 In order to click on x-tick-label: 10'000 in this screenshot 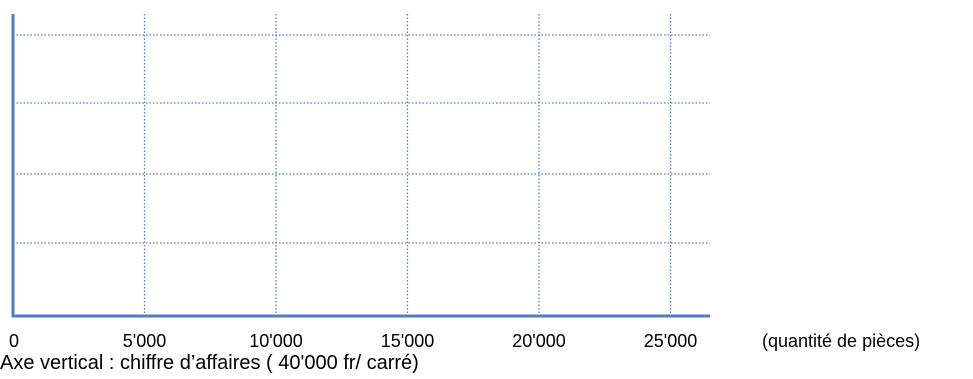, I will do `click(276, 341)`.